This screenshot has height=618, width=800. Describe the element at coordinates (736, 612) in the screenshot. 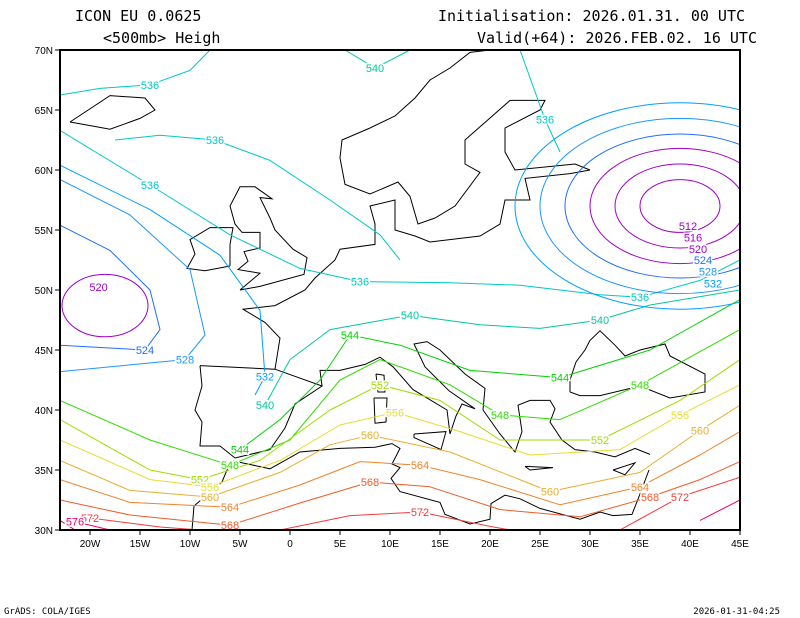

I see `render-timestamp: 2026-01-31-04:25` at that location.